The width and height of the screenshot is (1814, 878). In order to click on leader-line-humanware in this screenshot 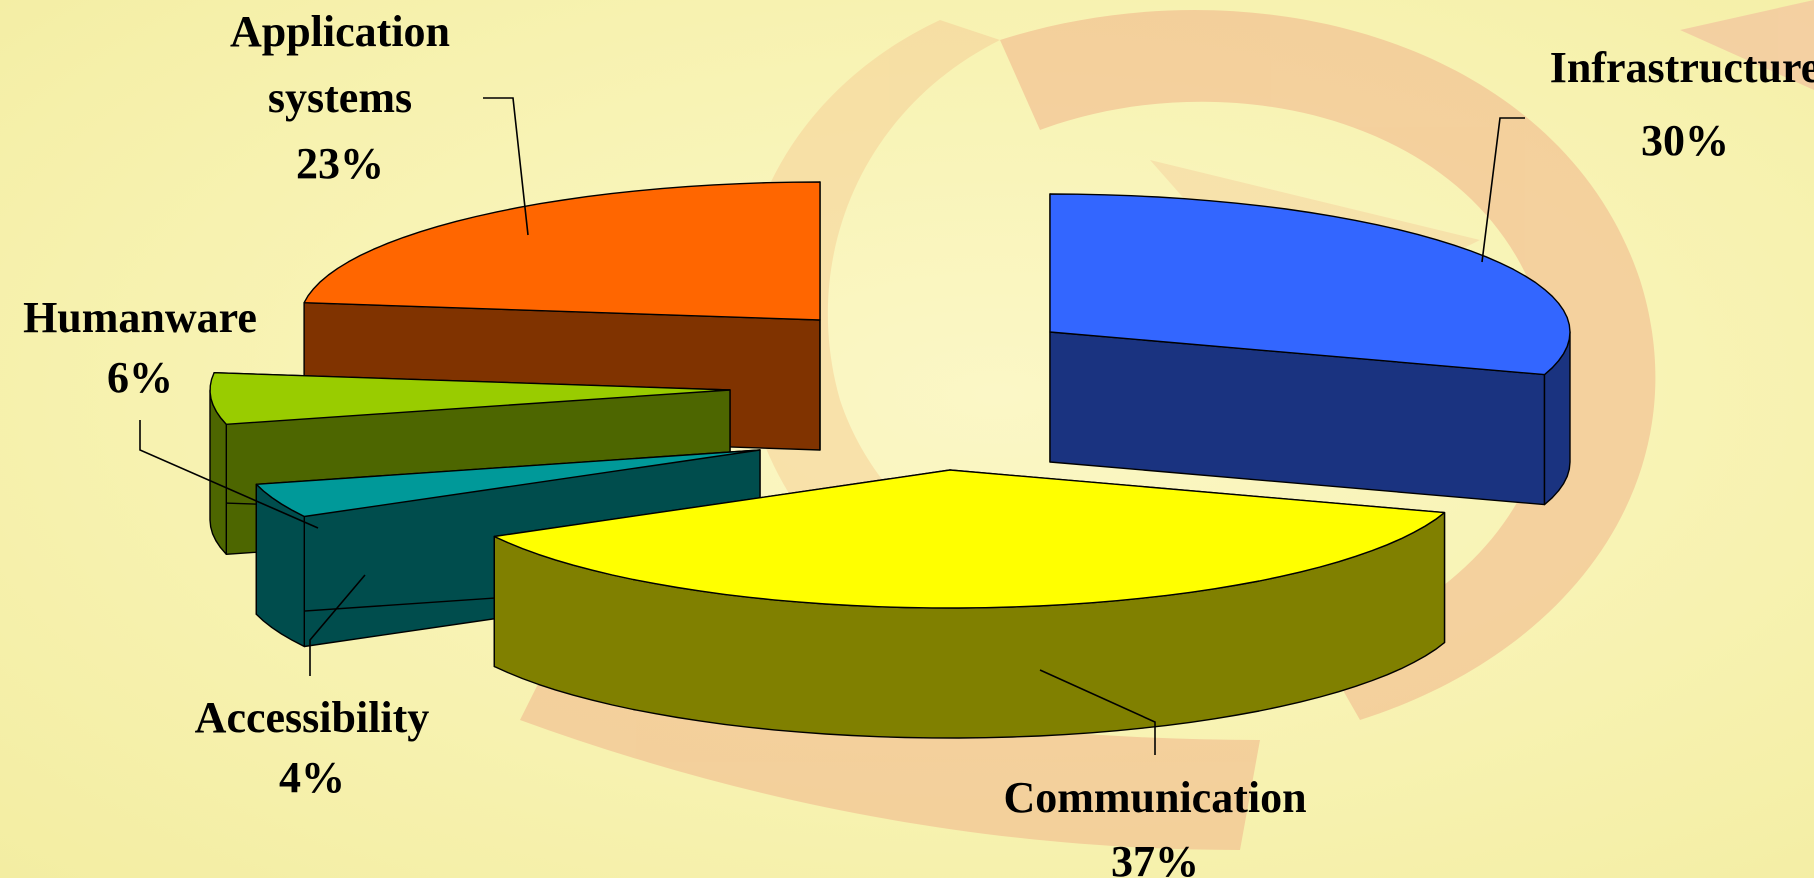, I will do `click(229, 474)`.